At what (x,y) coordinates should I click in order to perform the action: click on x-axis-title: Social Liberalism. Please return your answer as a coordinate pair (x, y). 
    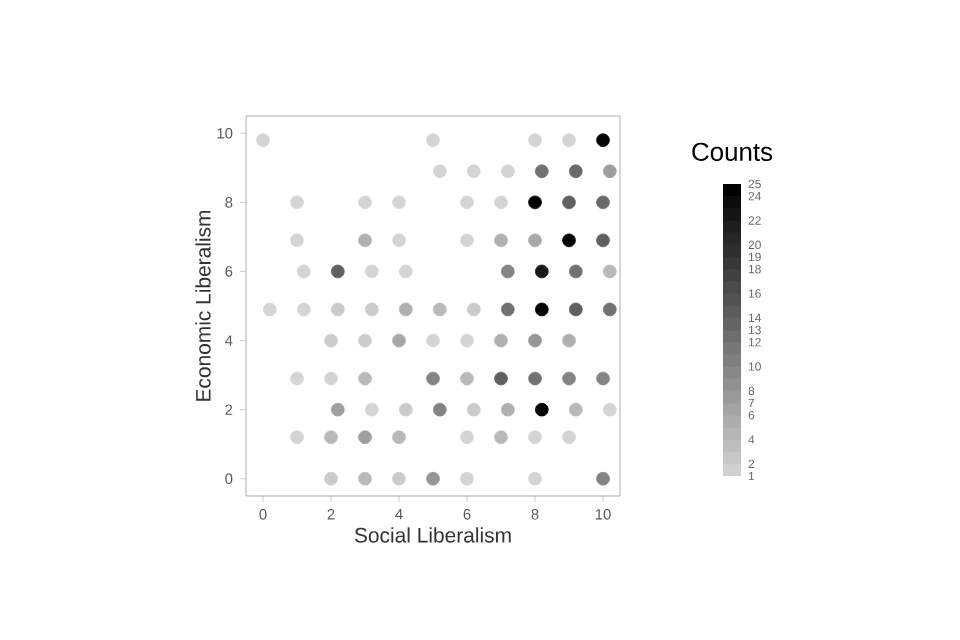
    Looking at the image, I should click on (432, 535).